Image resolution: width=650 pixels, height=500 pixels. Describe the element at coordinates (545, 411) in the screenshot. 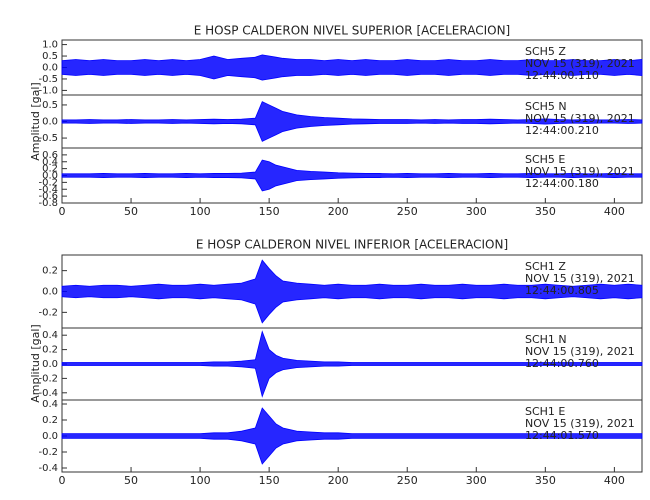

I see `channel-label: SCH1 E` at that location.